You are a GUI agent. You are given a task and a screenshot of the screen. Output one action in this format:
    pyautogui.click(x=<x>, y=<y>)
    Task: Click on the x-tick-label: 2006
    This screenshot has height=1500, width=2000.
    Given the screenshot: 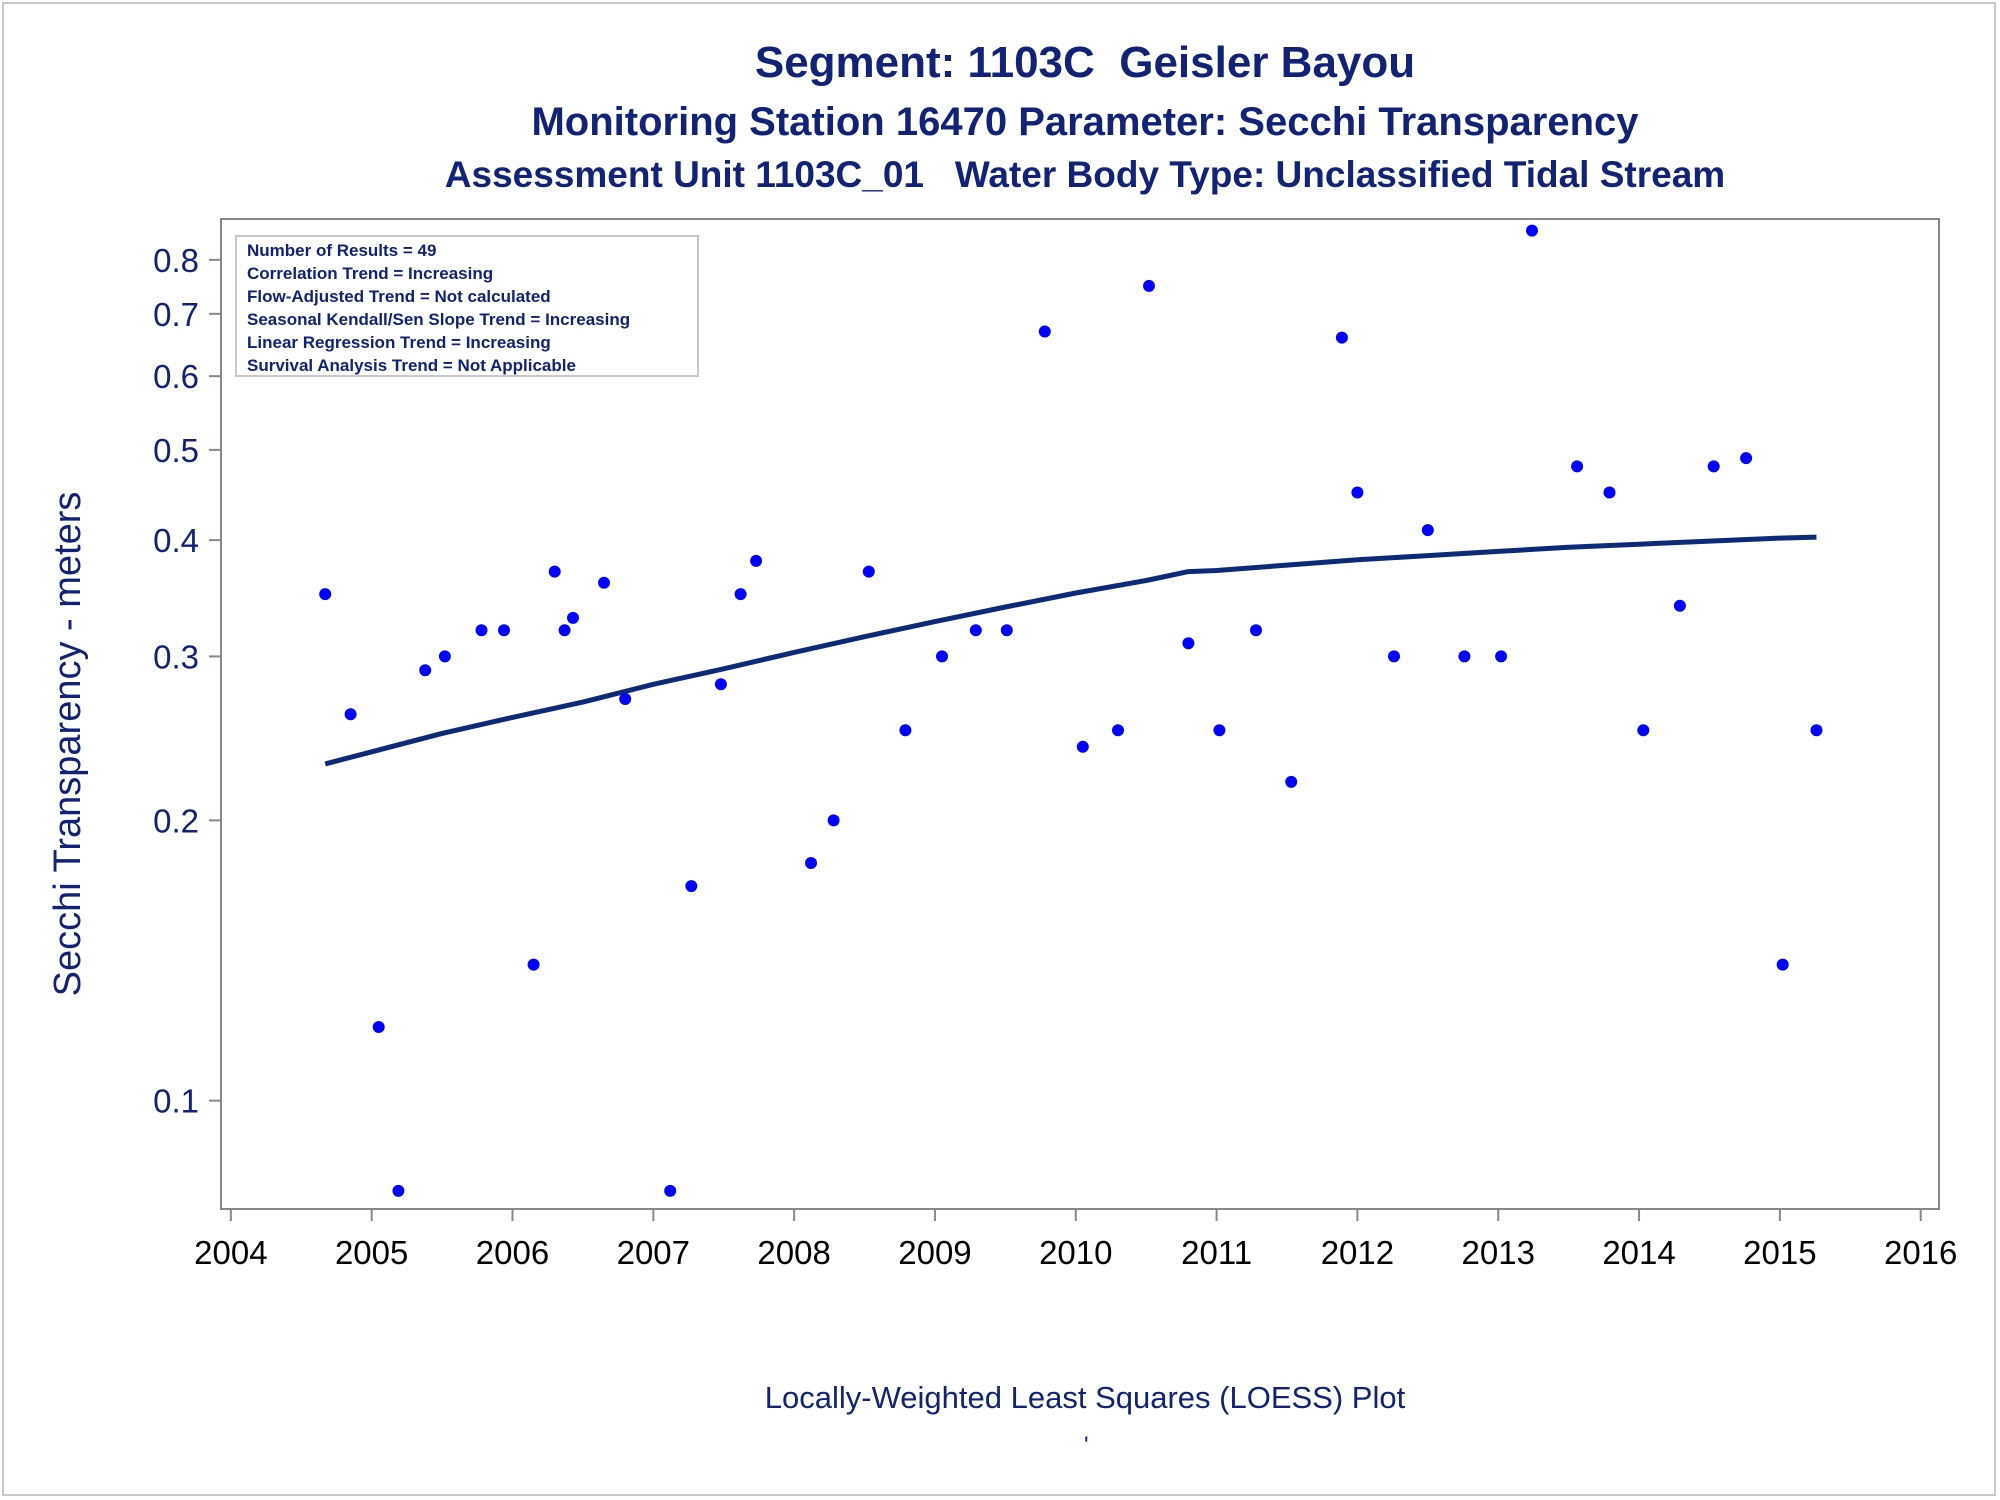 What is the action you would take?
    pyautogui.click(x=512, y=1252)
    